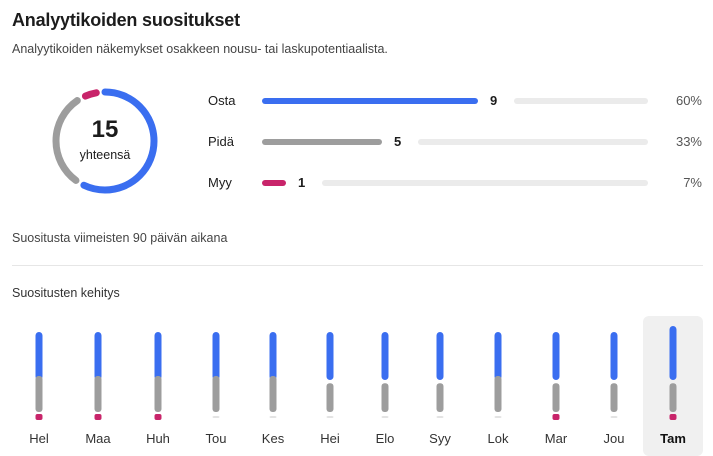 The image size is (713, 456). Describe the element at coordinates (385, 438) in the screenshot. I see `month-label-elo: Elo` at that location.